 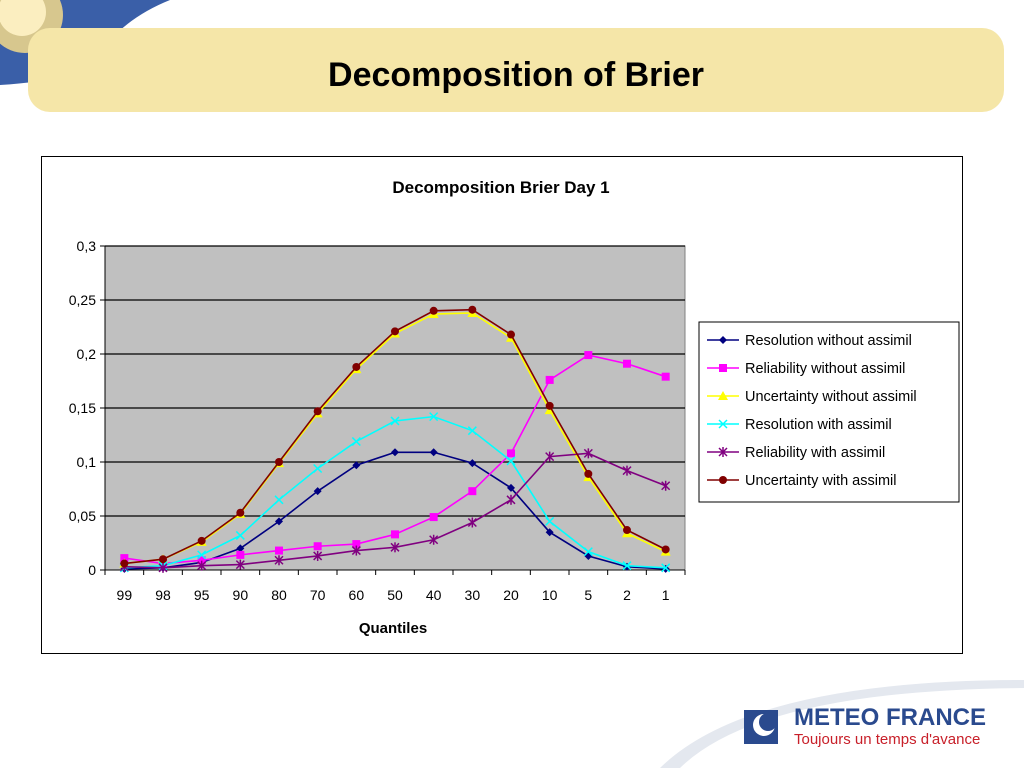 What do you see at coordinates (821, 481) in the screenshot?
I see `legend-label: Uncertainty with assimil` at bounding box center [821, 481].